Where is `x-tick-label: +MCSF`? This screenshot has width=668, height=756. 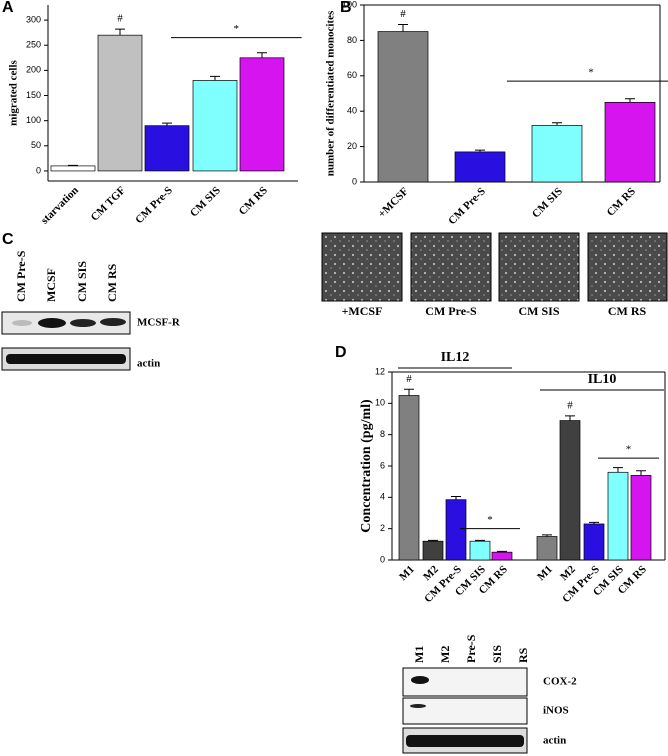
x-tick-label: +MCSF is located at coordinates (393, 202).